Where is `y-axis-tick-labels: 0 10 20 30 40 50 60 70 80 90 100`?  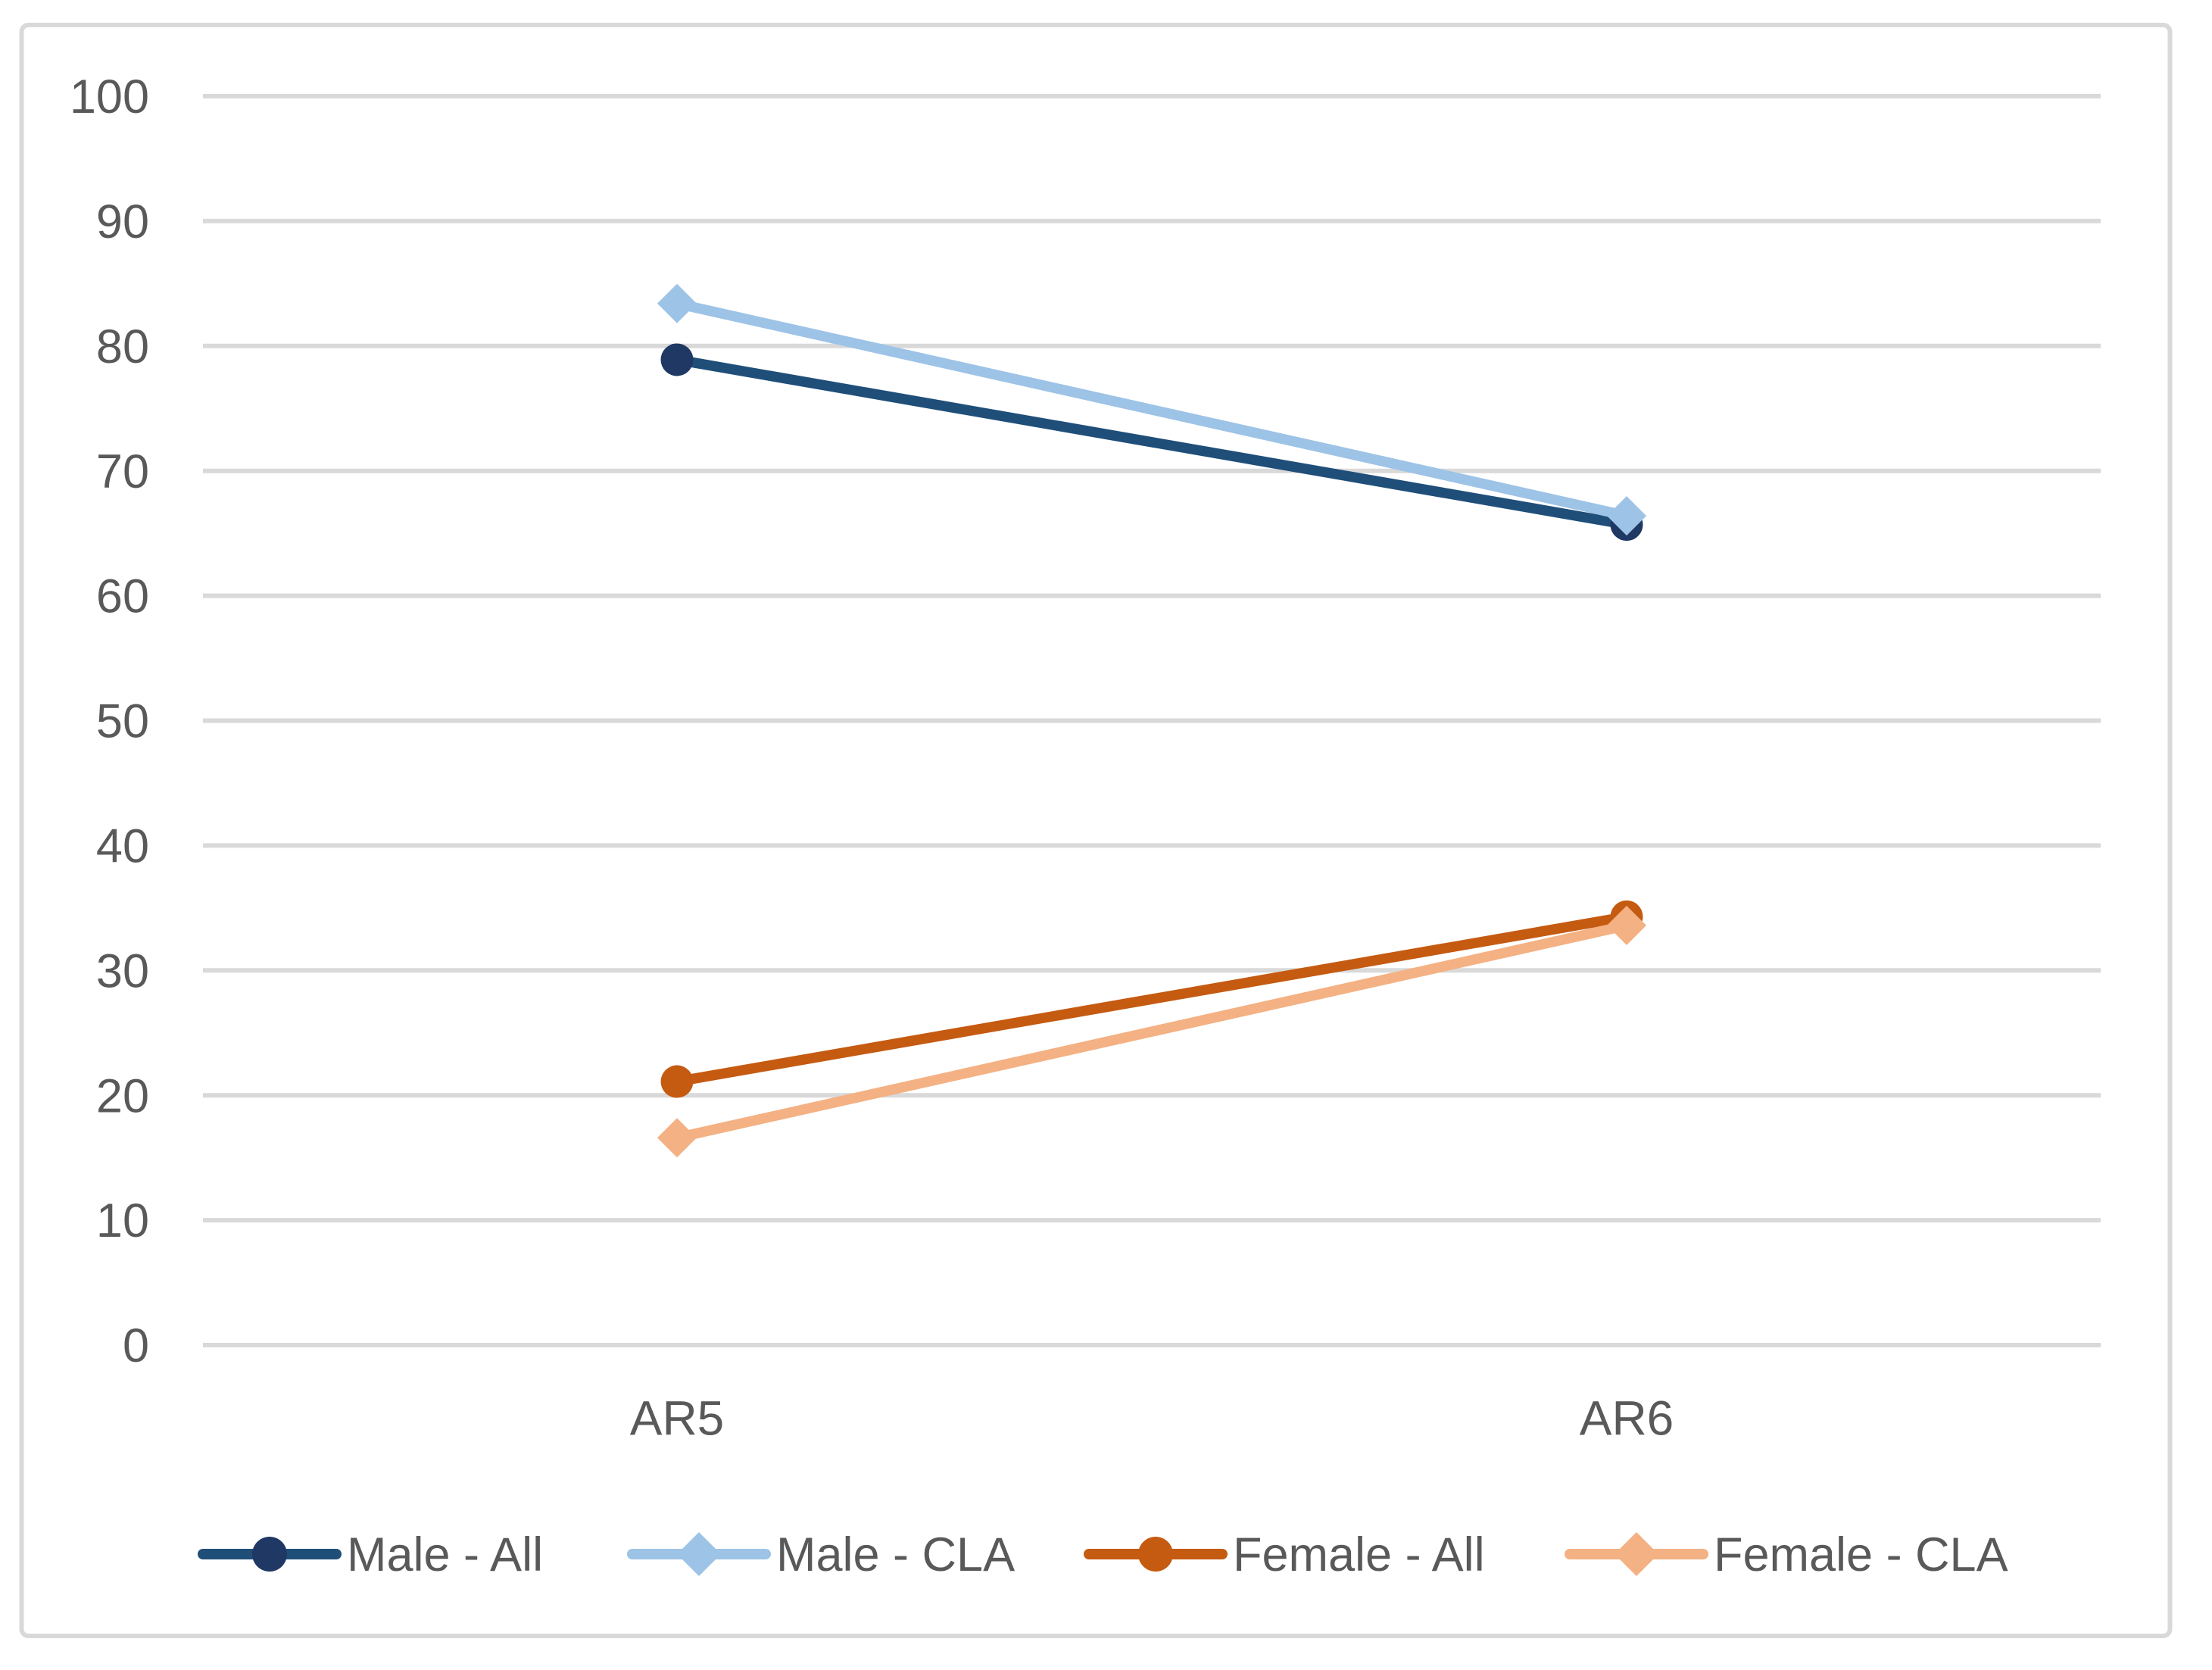
y-axis-tick-labels: 0 10 20 30 40 50 60 70 80 90 100 is located at coordinates (109, 721).